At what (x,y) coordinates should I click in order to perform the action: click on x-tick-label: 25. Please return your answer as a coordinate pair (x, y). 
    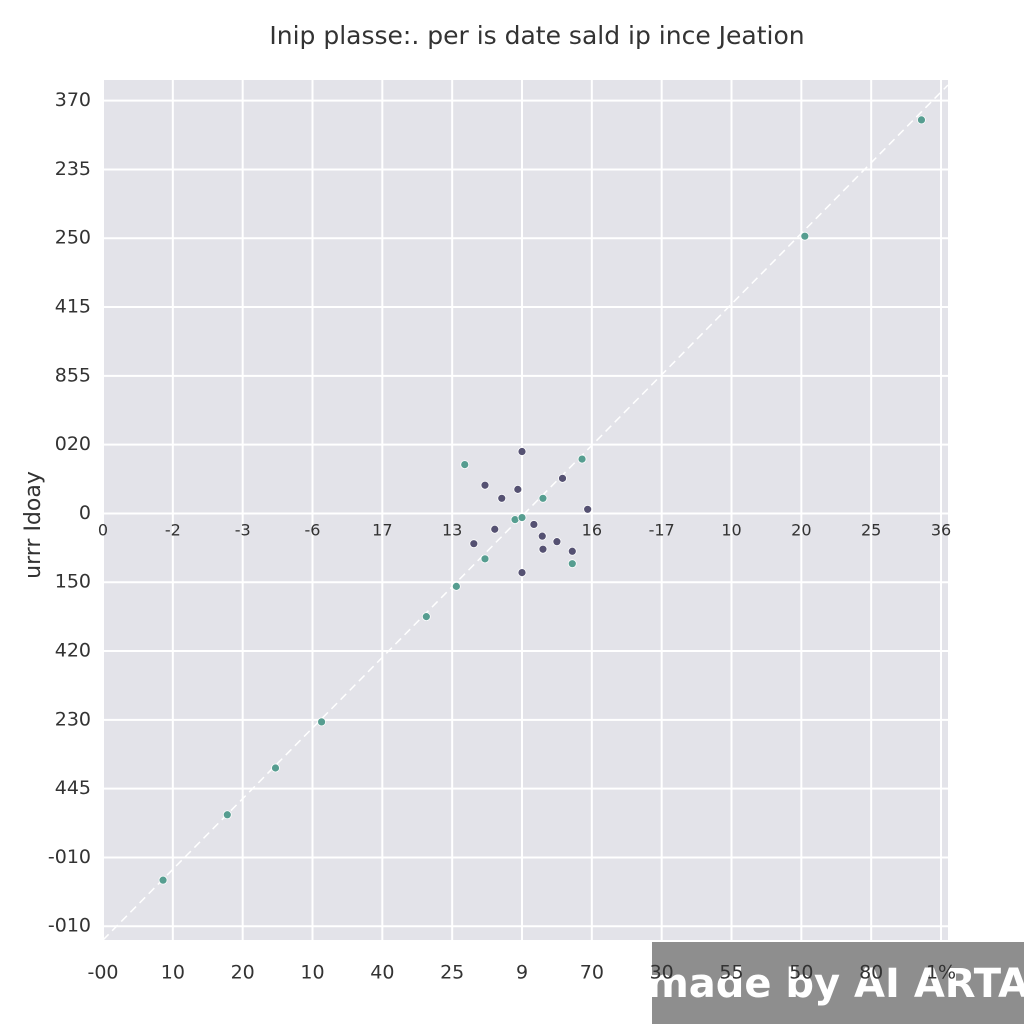
    Looking at the image, I should click on (452, 973).